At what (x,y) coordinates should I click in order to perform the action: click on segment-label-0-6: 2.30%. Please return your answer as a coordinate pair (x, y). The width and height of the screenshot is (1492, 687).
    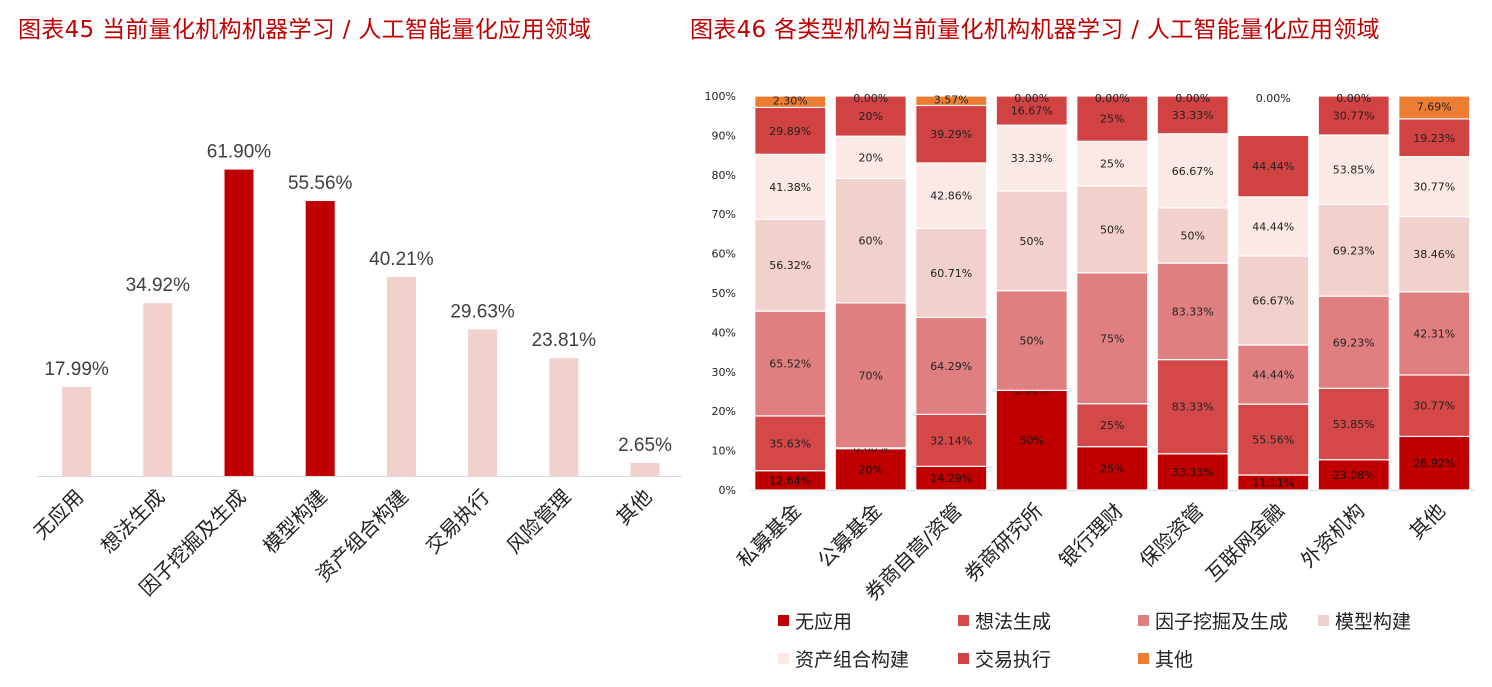
    Looking at the image, I should click on (790, 101).